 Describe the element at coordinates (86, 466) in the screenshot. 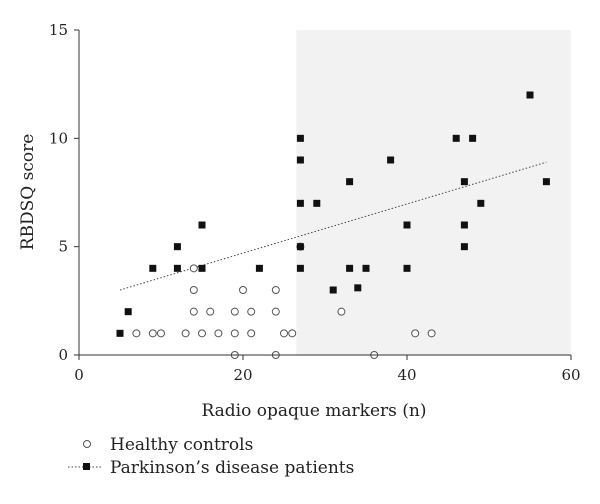

I see `legend-parkinsons-marker` at that location.